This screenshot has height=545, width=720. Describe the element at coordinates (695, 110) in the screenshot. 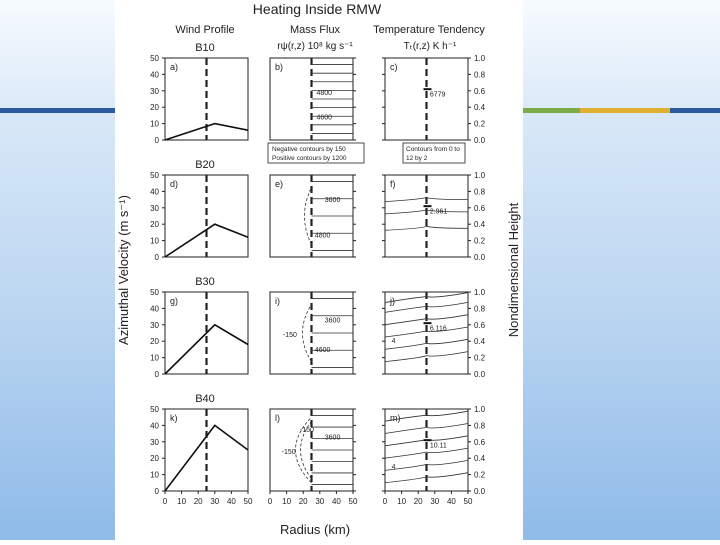

I see `accent-band-blue-end` at that location.